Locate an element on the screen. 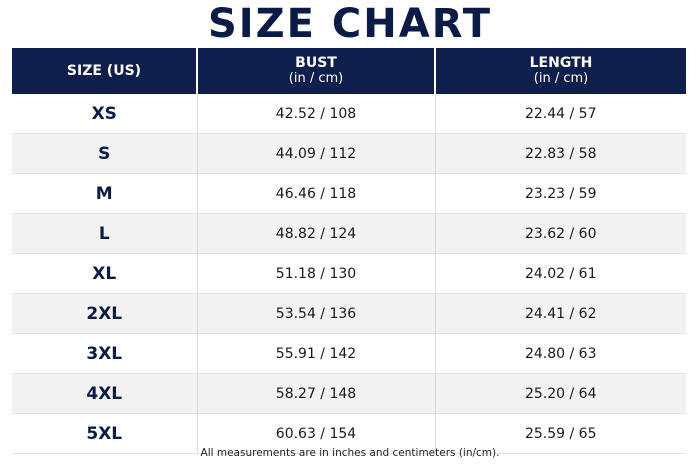 Image resolution: width=700 pixels, height=467 pixels. length-cell: 24.80 / 63 is located at coordinates (560, 353).